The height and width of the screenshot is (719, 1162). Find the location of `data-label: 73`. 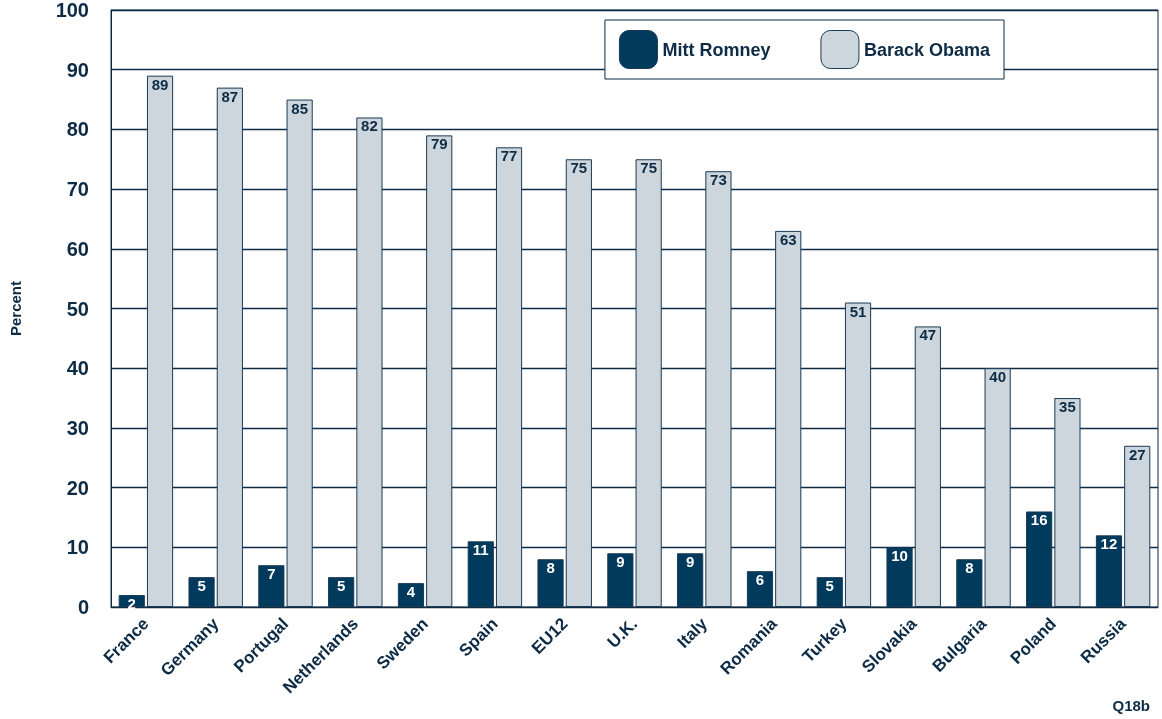

data-label: 73 is located at coordinates (718, 180).